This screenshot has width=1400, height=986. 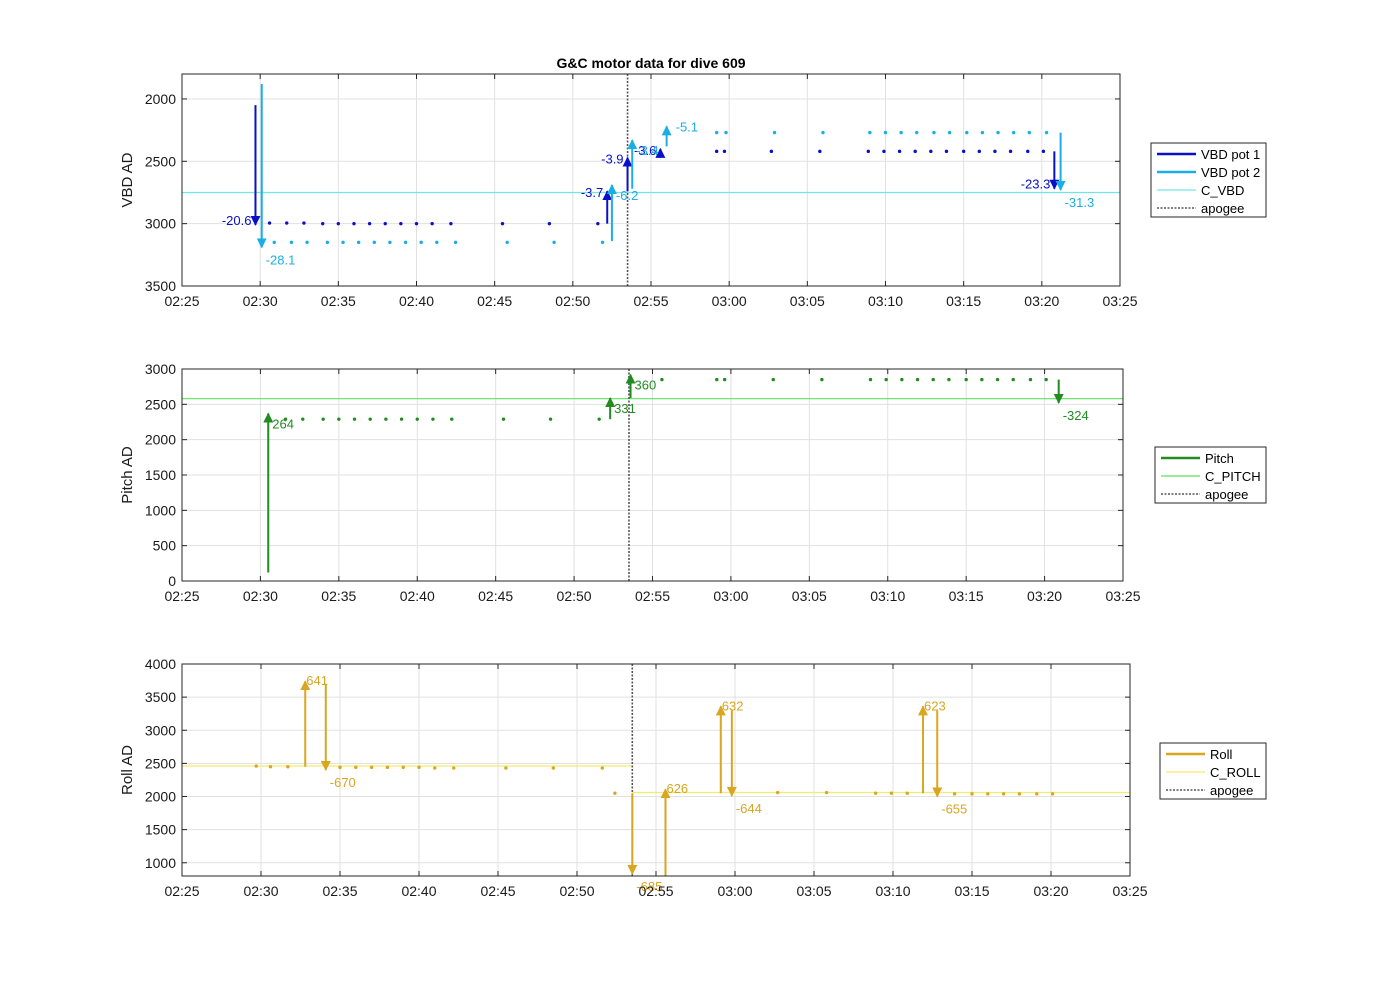 What do you see at coordinates (160, 161) in the screenshot?
I see `vbd-y-tick-label: 2500` at bounding box center [160, 161].